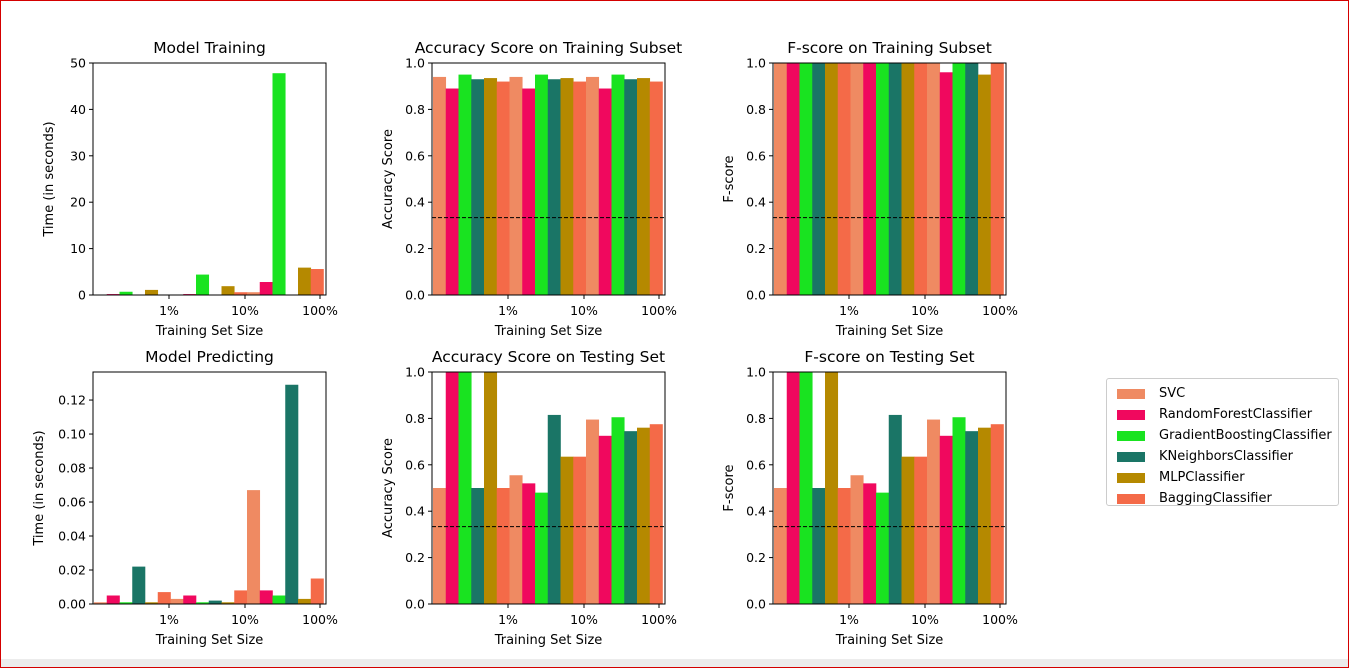 This screenshot has width=1349, height=668. What do you see at coordinates (889, 357) in the screenshot?
I see `chart-title: F-score on Testing Set` at bounding box center [889, 357].